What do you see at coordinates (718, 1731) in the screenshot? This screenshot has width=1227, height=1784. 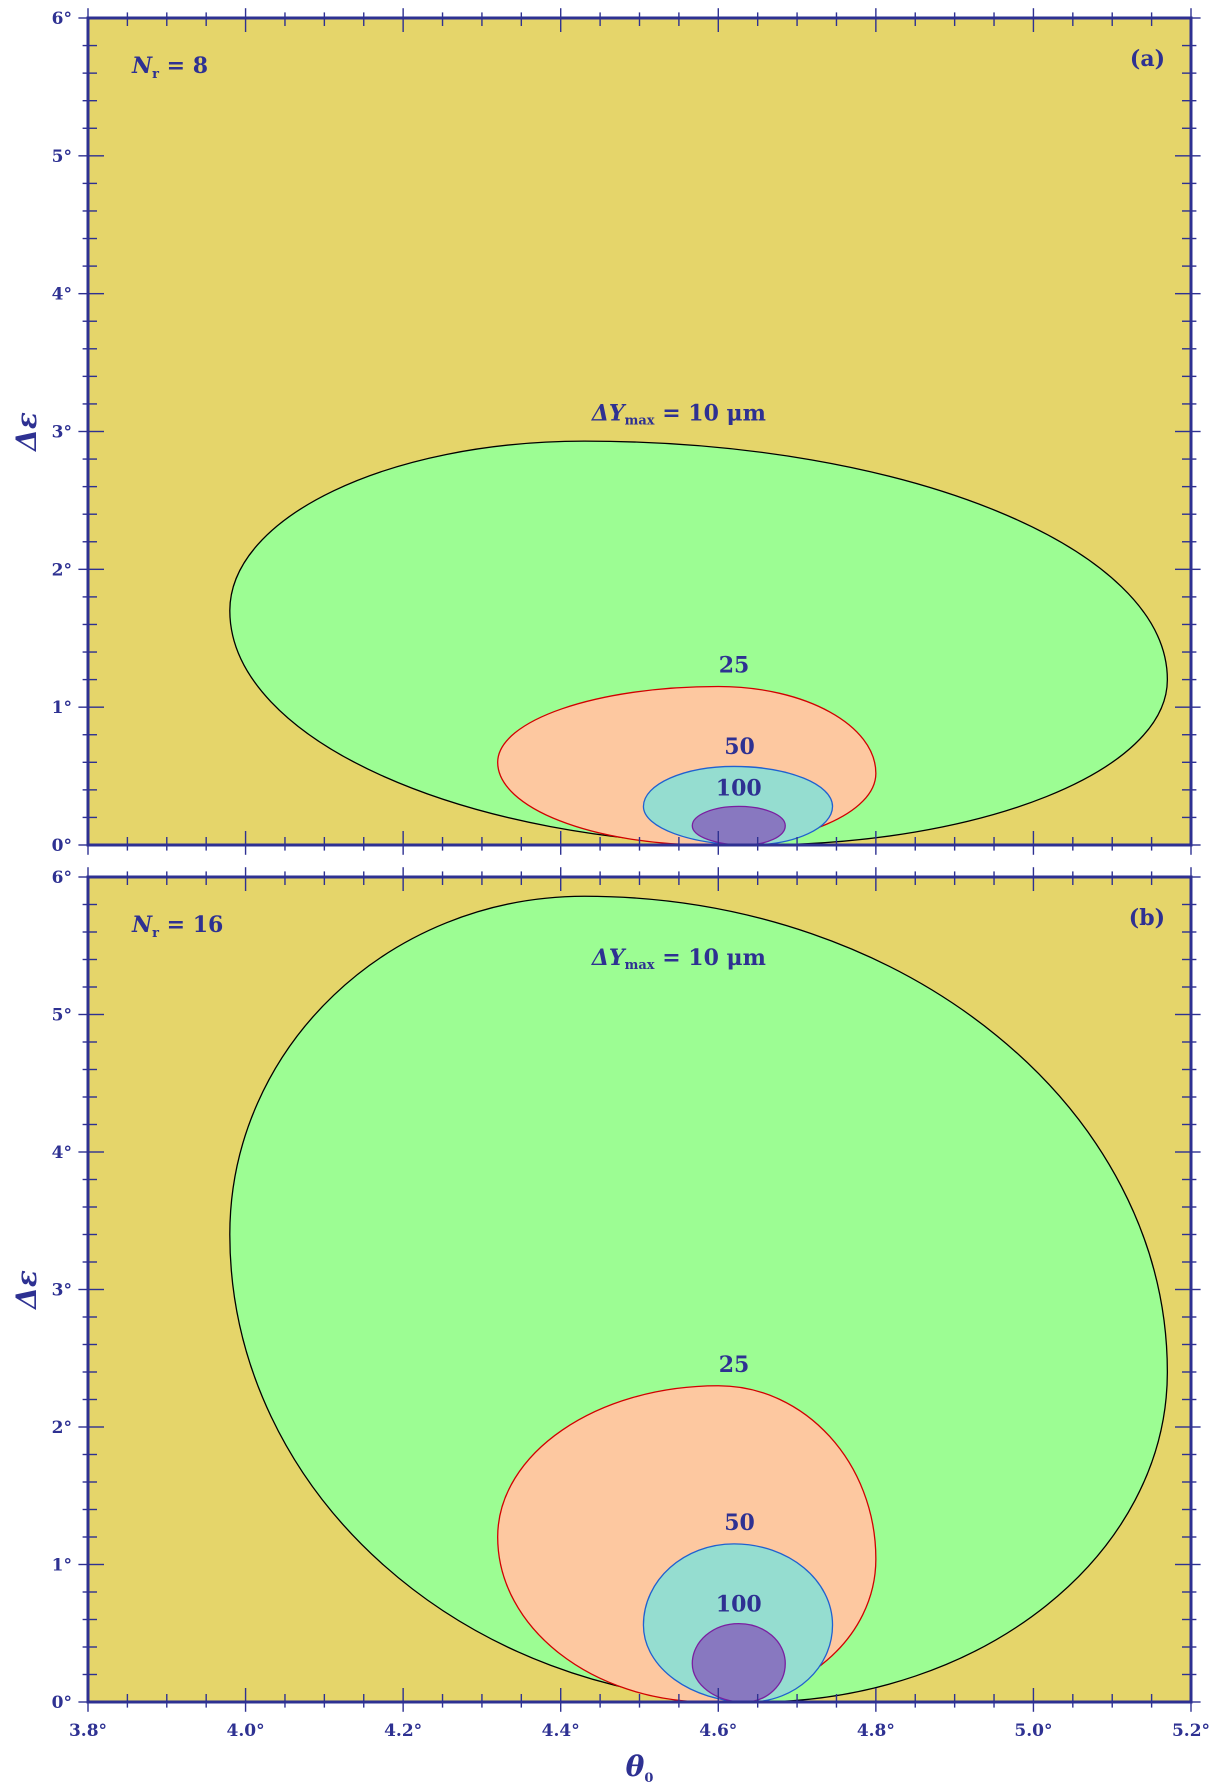 I see `x-tick-label: 4.6°` at bounding box center [718, 1731].